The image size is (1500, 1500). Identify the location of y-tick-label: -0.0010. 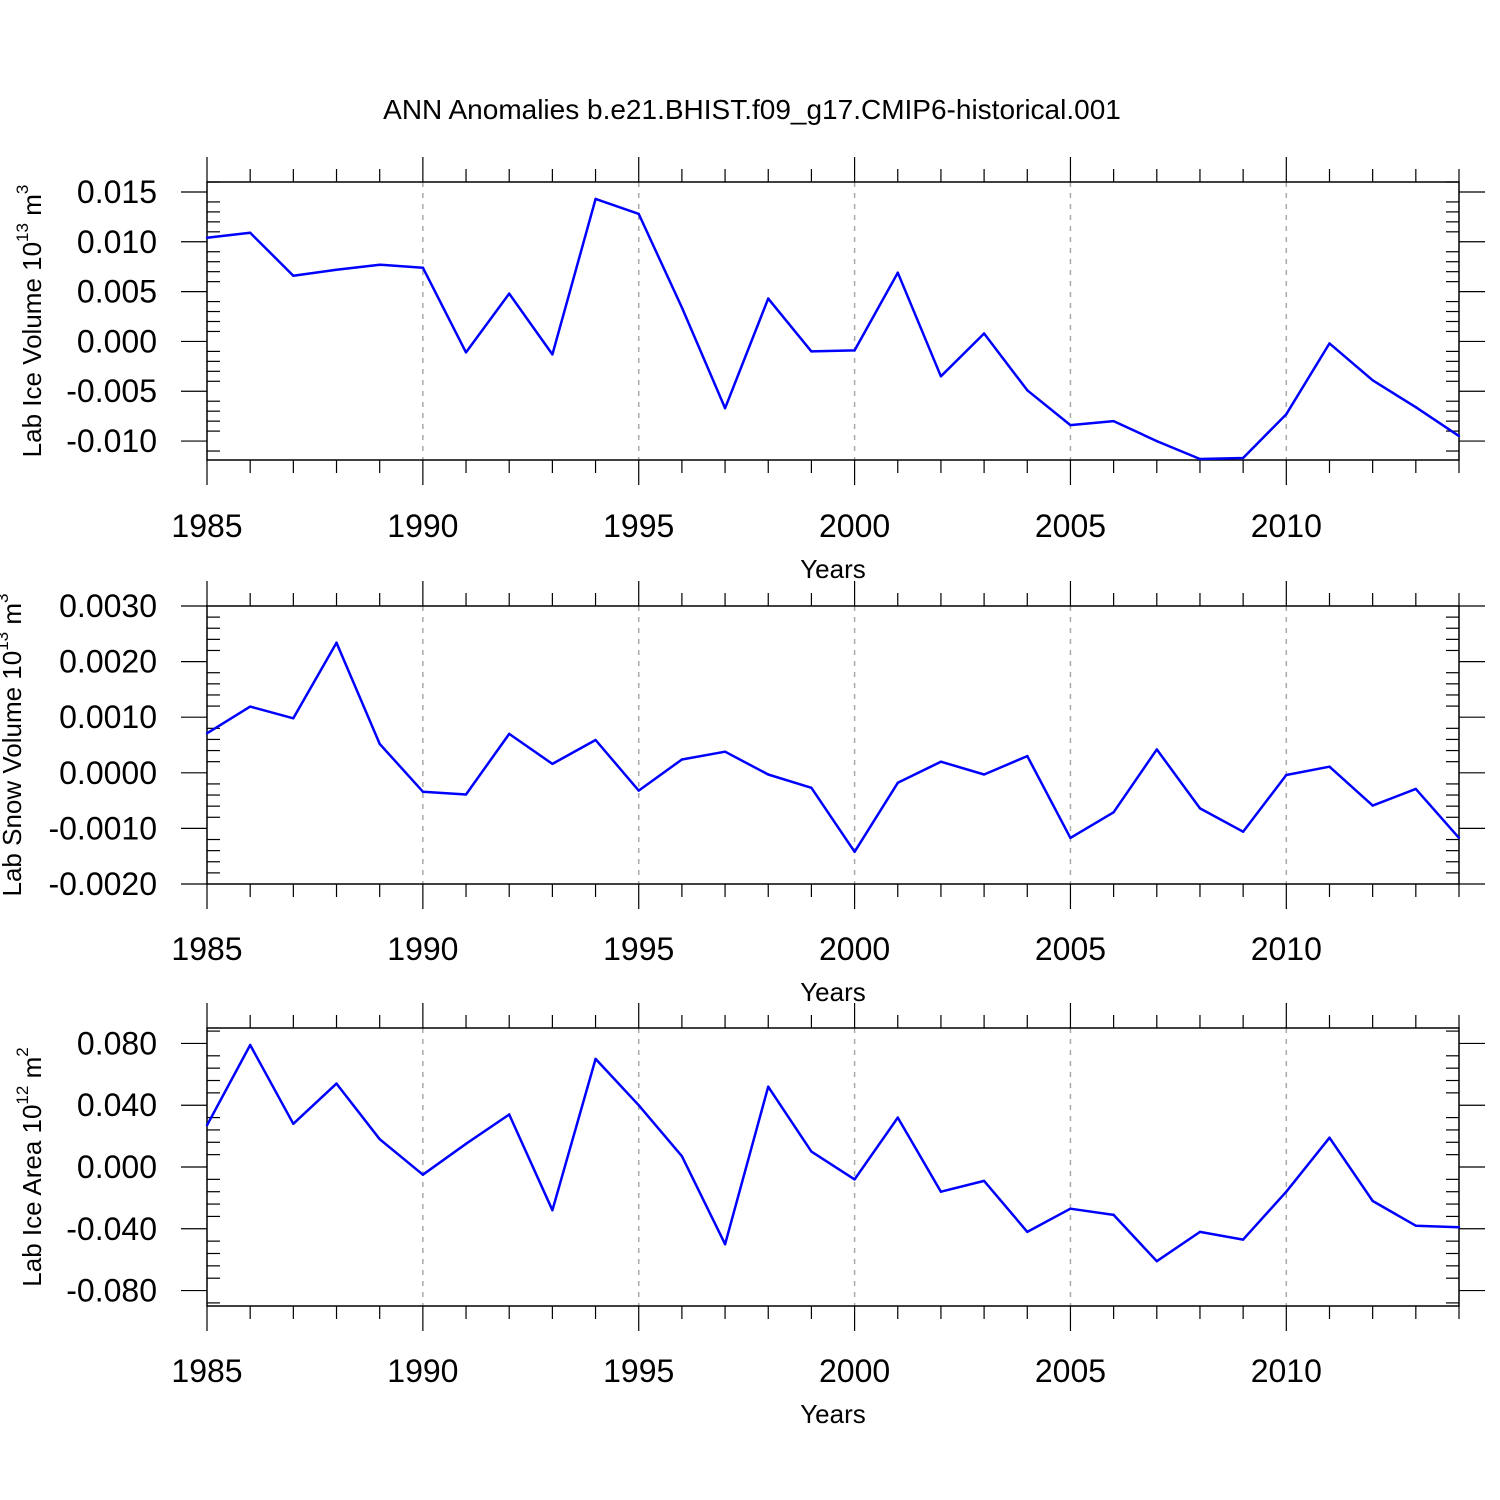
(102, 828).